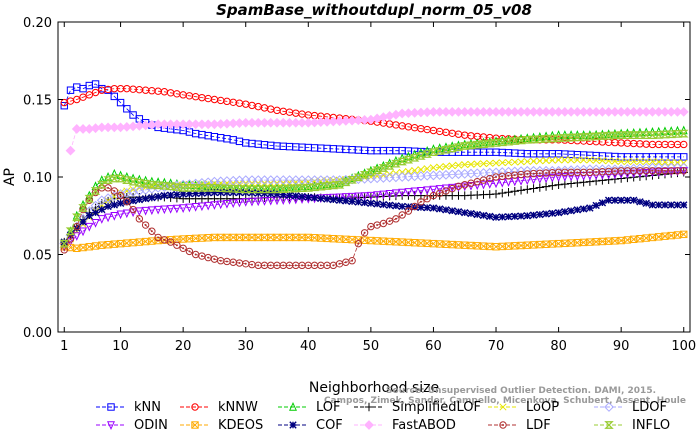  Describe the element at coordinates (111, 426) in the screenshot. I see `legend-marker-odin` at that location.